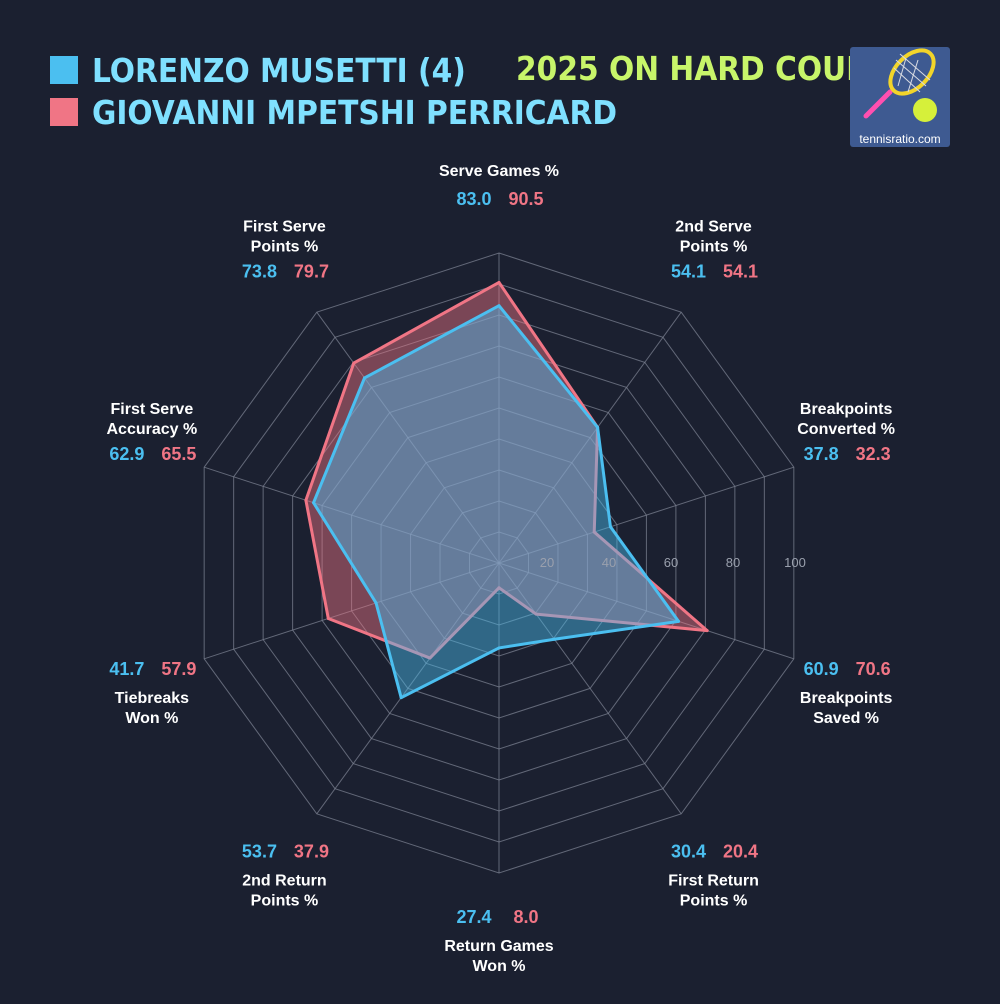  I want to click on logo-text: tennisratio.com, so click(899, 139).